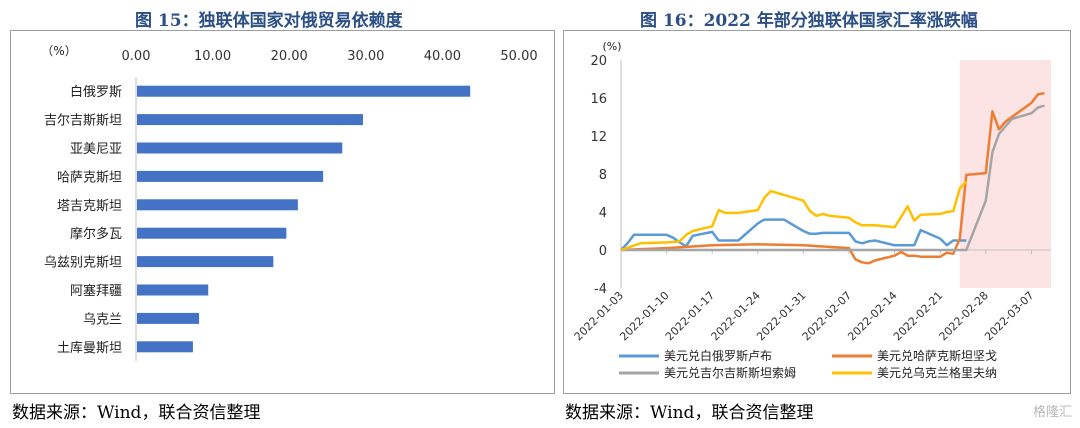 The width and height of the screenshot is (1080, 428). I want to click on x-tick-label: 40.00, so click(442, 56).